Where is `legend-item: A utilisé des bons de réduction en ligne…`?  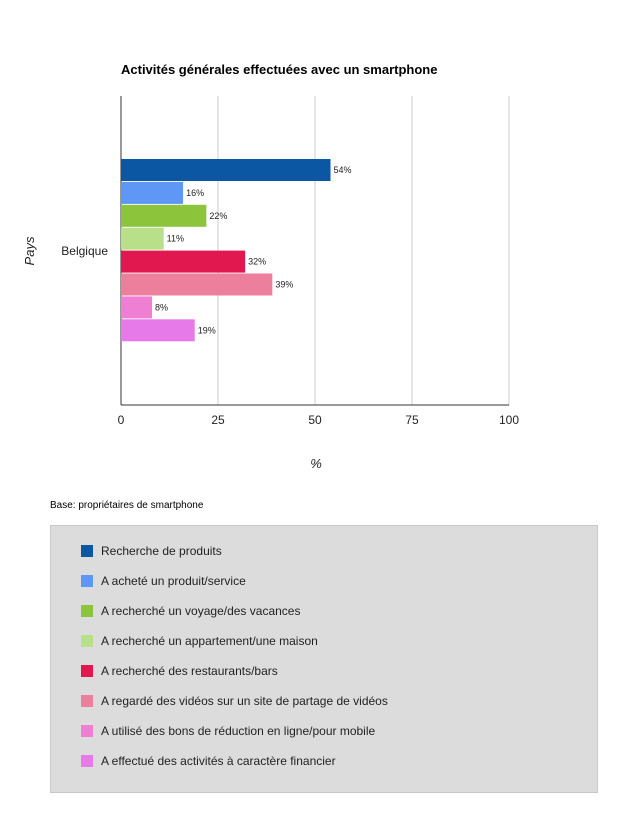 legend-item: A utilisé des bons de réduction en ligne… is located at coordinates (234, 739).